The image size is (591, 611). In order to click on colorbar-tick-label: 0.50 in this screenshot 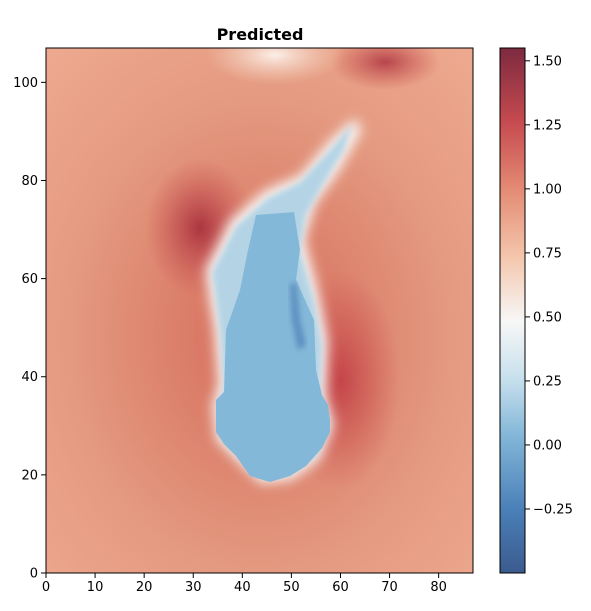, I will do `click(547, 317)`.